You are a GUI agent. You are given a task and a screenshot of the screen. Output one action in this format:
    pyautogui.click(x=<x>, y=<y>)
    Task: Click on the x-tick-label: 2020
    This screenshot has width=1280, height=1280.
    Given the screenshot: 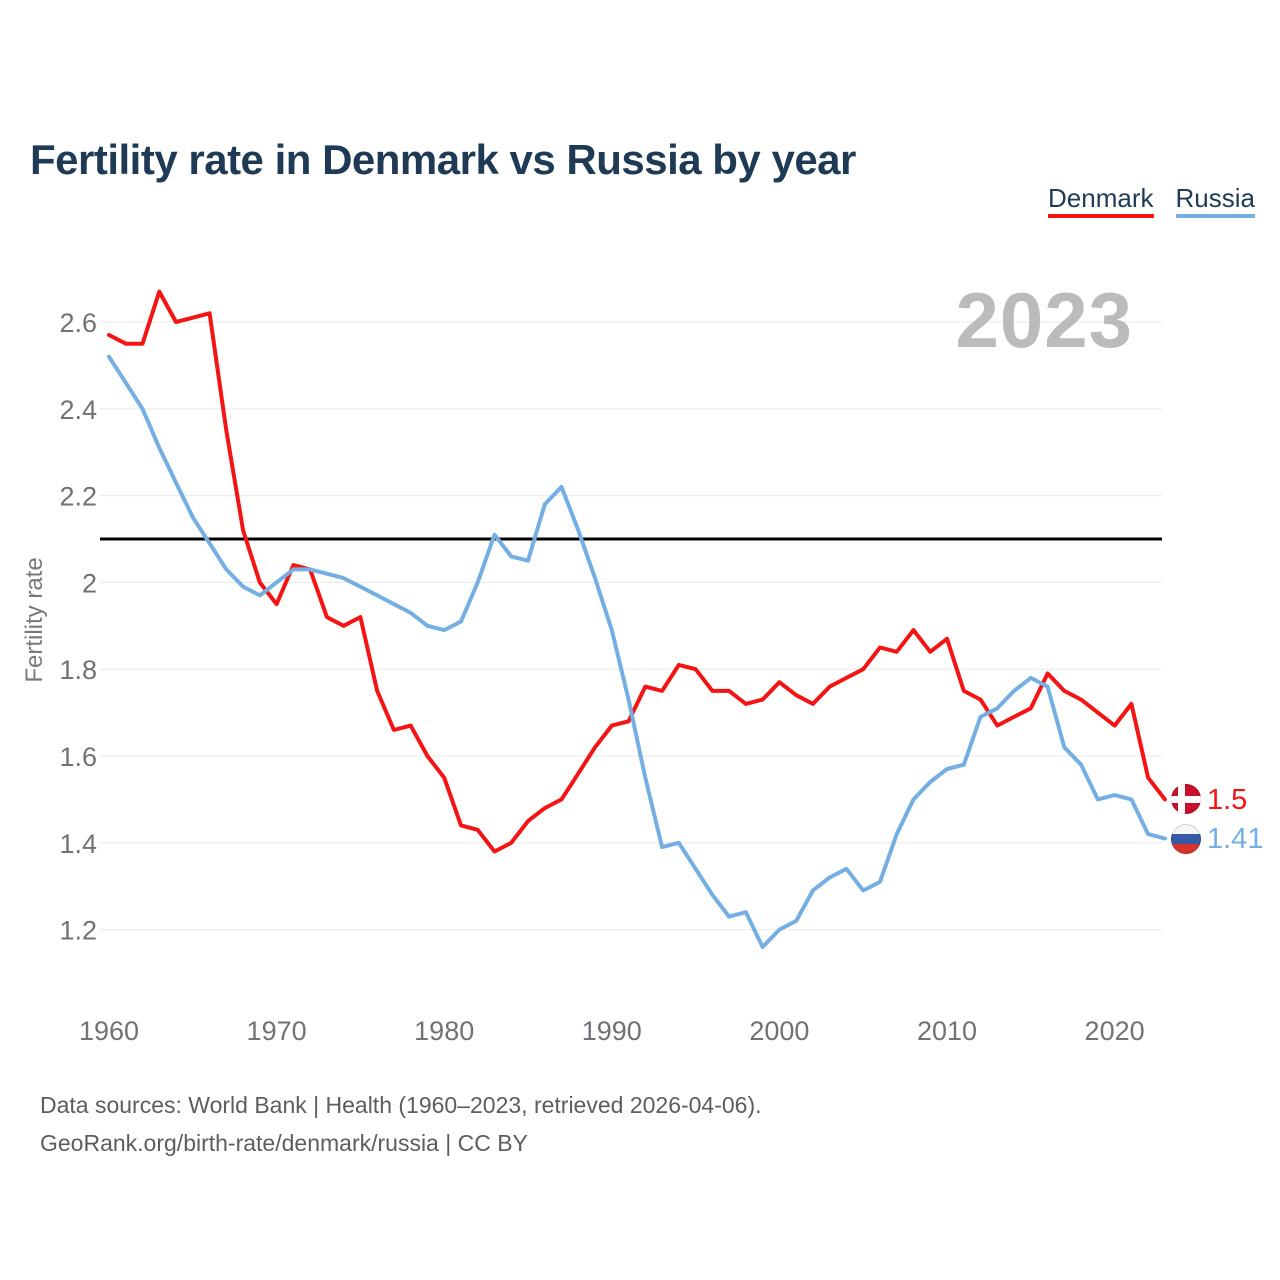 What is the action you would take?
    pyautogui.click(x=1115, y=1031)
    